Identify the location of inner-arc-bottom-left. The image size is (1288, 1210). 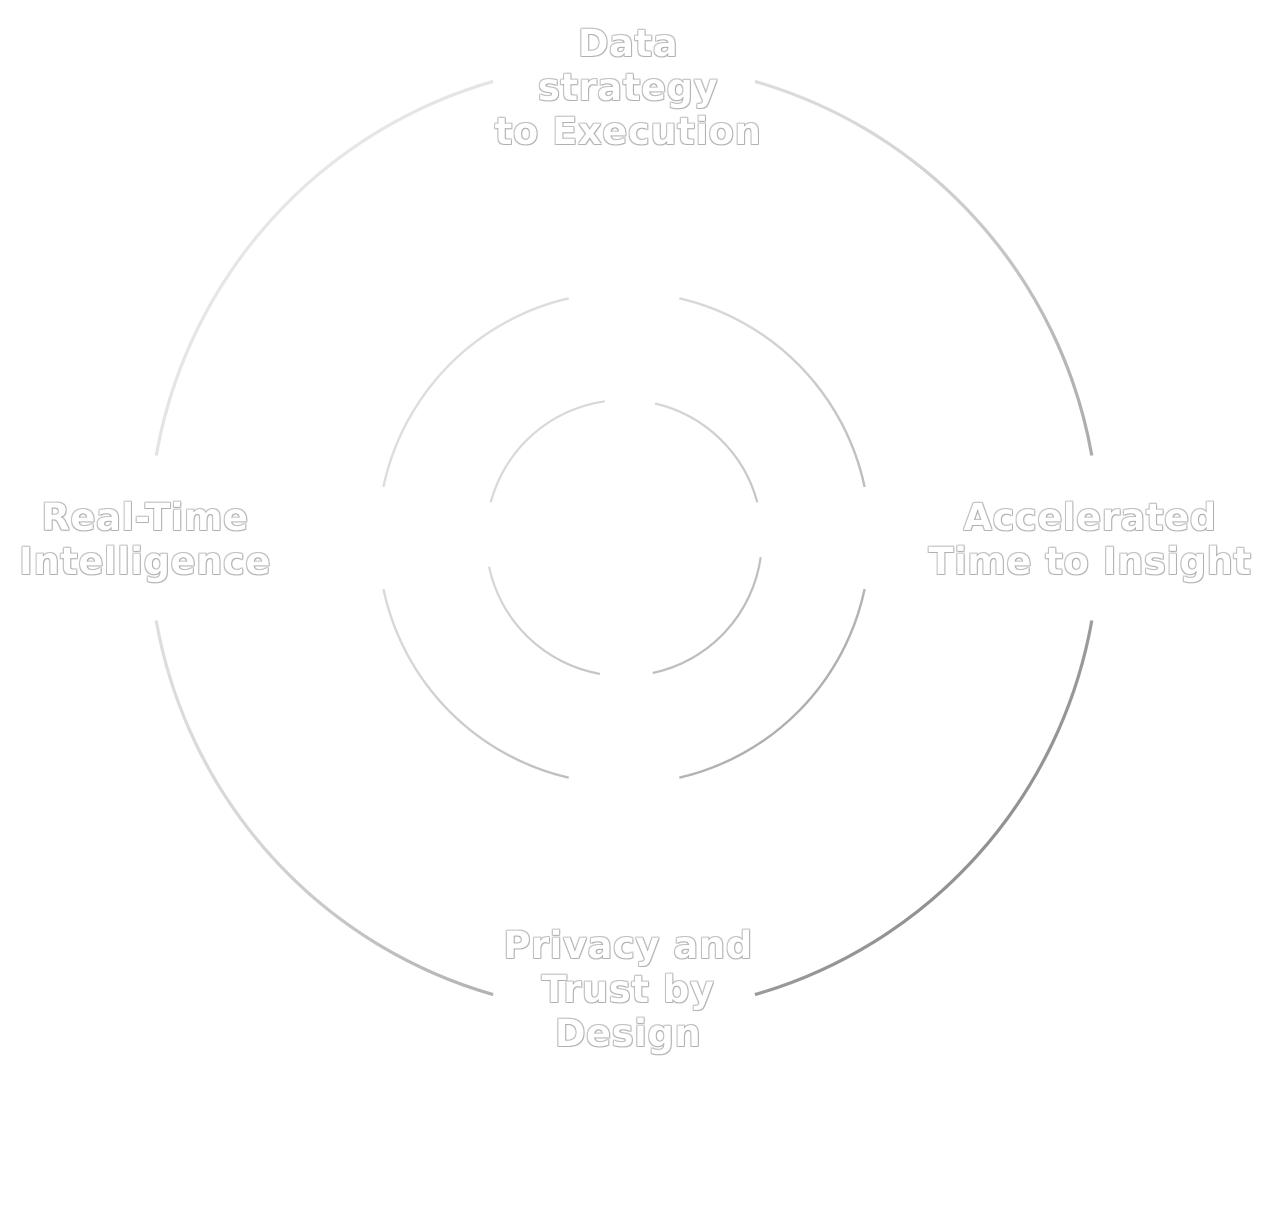
(544, 620).